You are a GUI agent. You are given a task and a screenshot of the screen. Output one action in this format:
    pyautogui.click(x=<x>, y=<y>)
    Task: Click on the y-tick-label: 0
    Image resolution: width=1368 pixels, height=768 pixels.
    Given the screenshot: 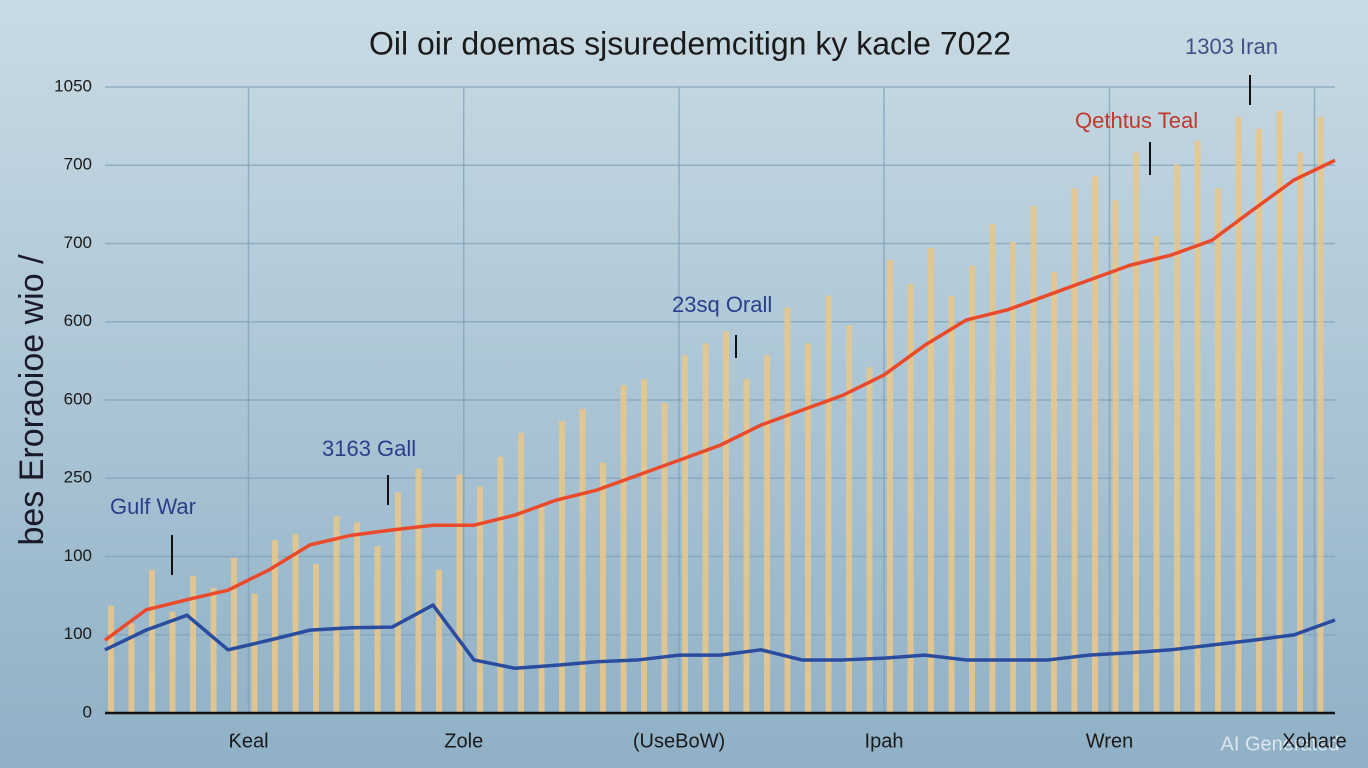 What is the action you would take?
    pyautogui.click(x=87, y=711)
    